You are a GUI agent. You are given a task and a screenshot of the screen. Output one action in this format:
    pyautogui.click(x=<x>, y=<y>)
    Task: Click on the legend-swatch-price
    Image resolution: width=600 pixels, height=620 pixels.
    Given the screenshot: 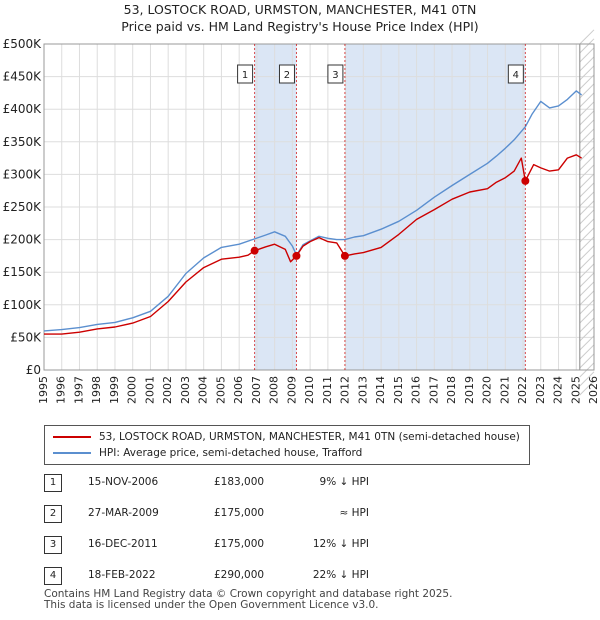 What is the action you would take?
    pyautogui.click(x=72, y=437)
    